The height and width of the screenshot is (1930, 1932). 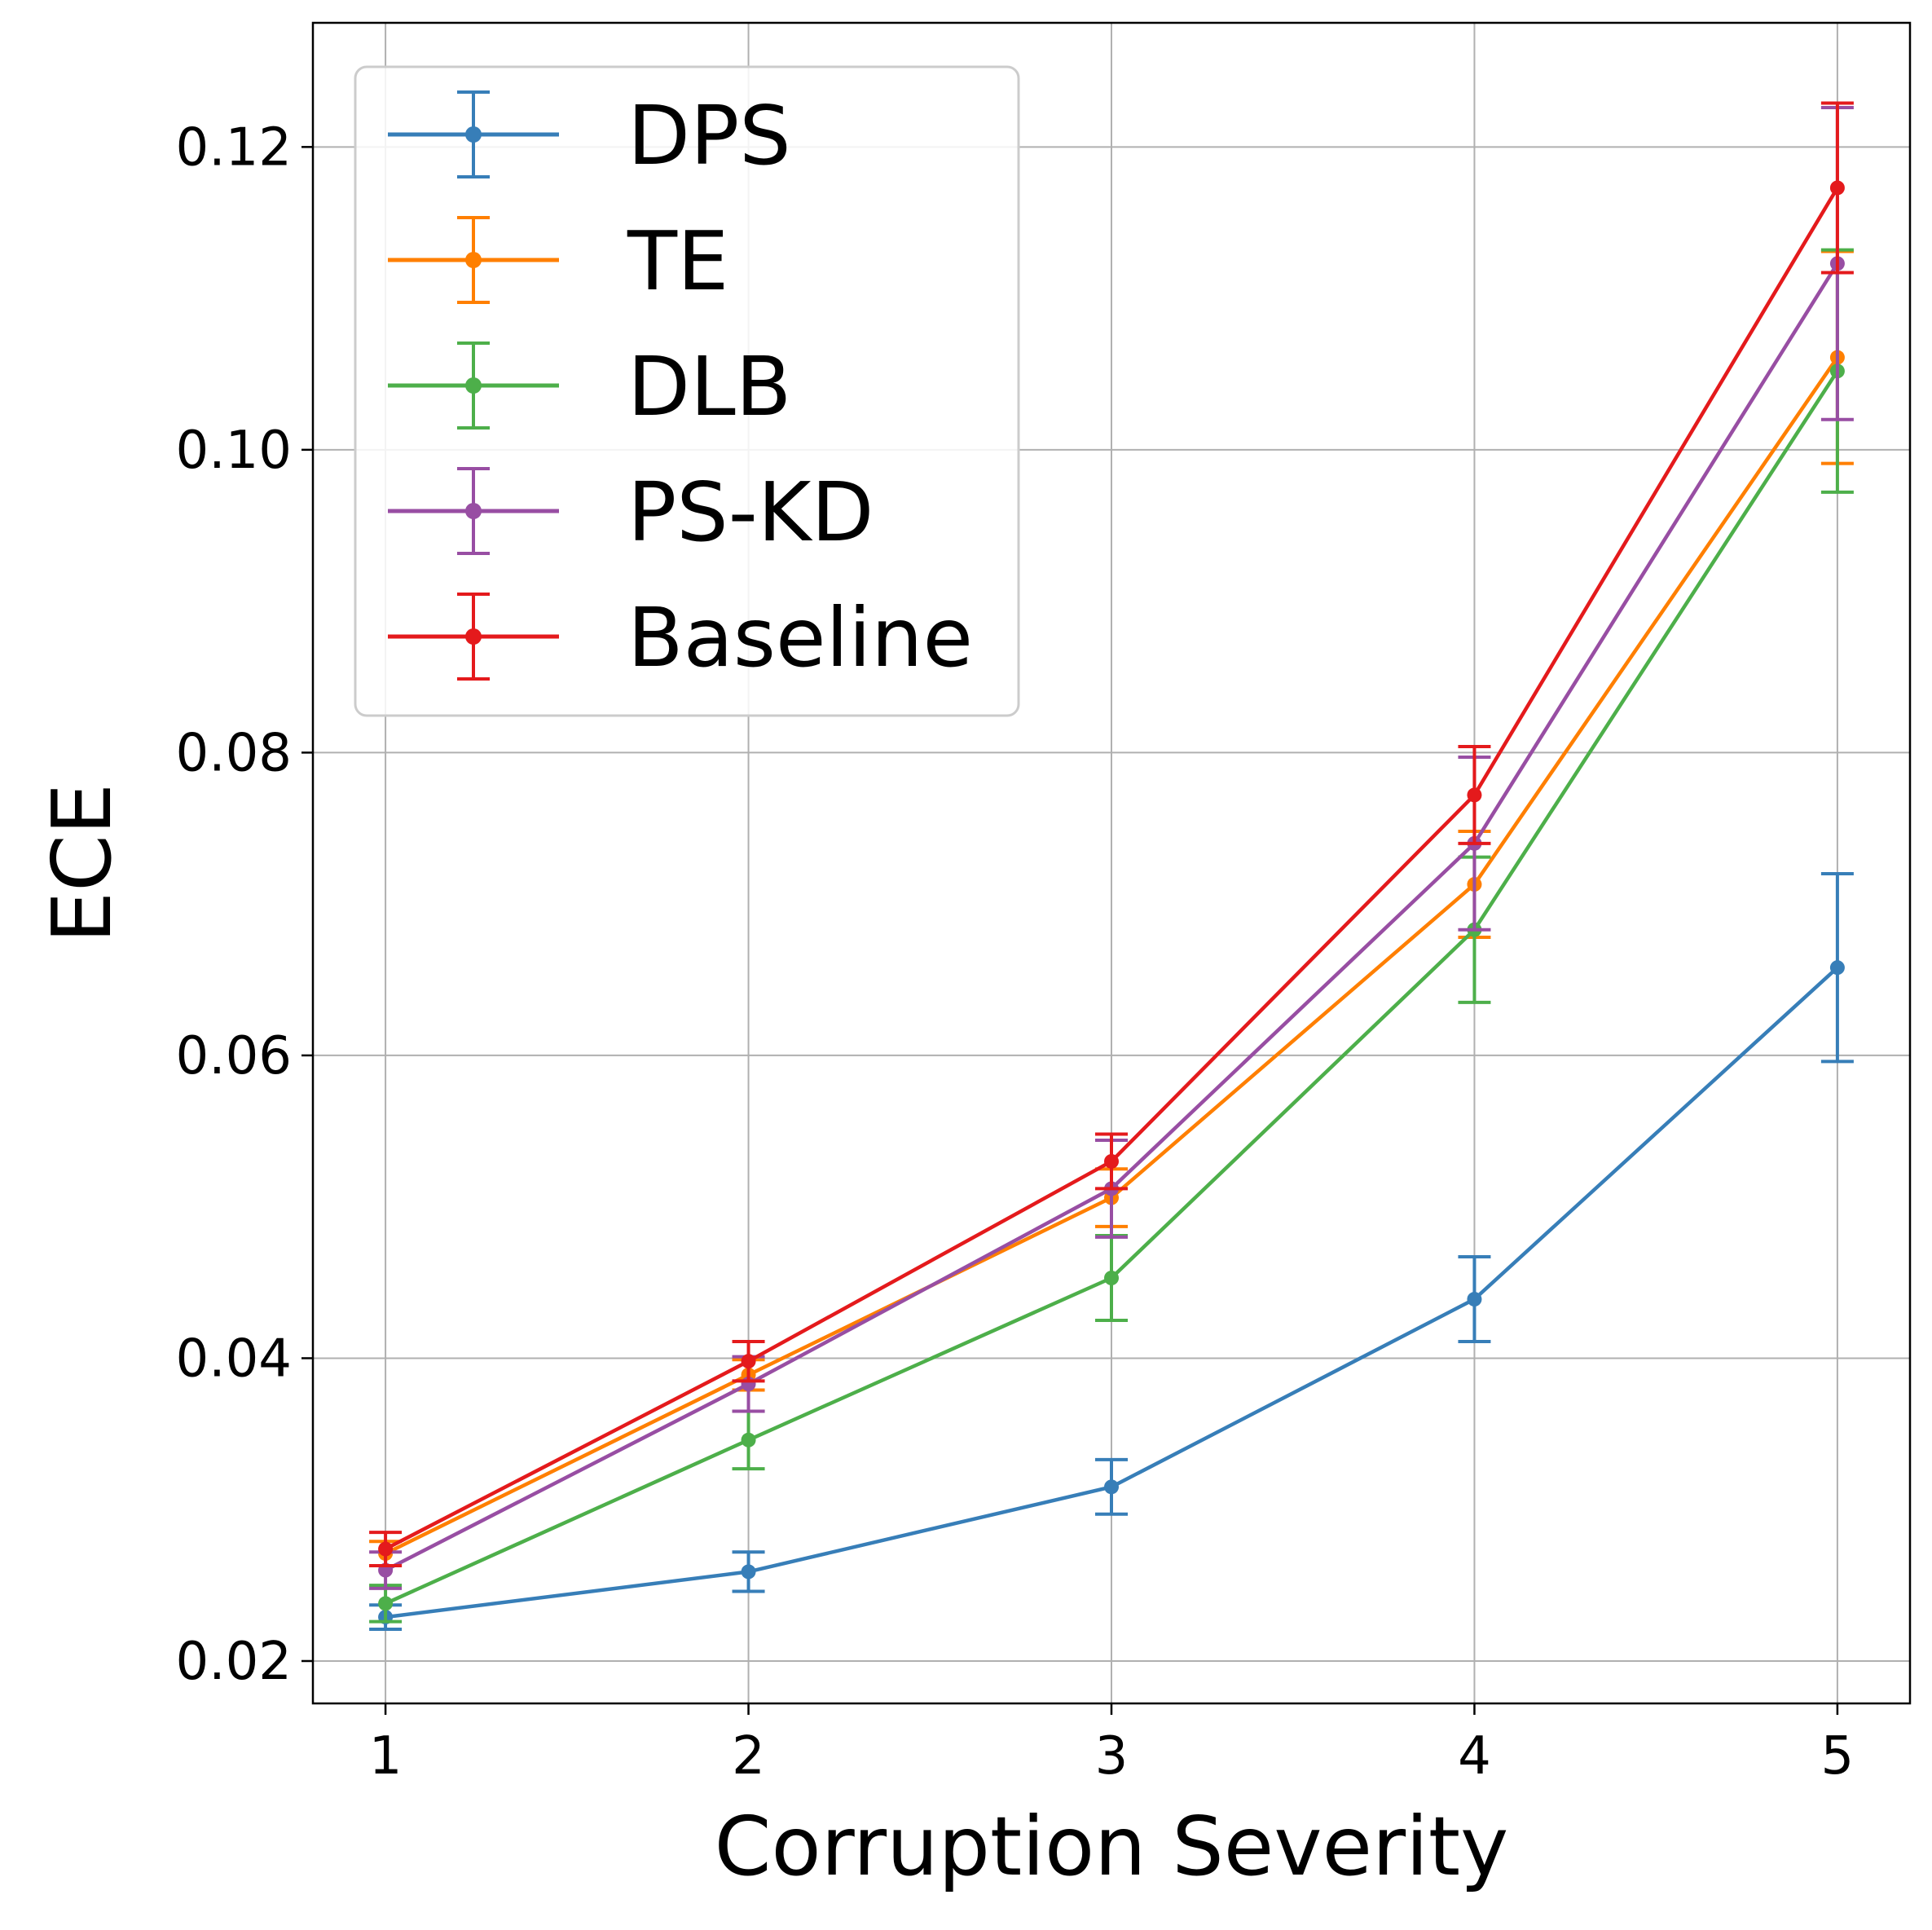 What do you see at coordinates (589, 387) in the screenshot?
I see `legend-entry: DLB` at bounding box center [589, 387].